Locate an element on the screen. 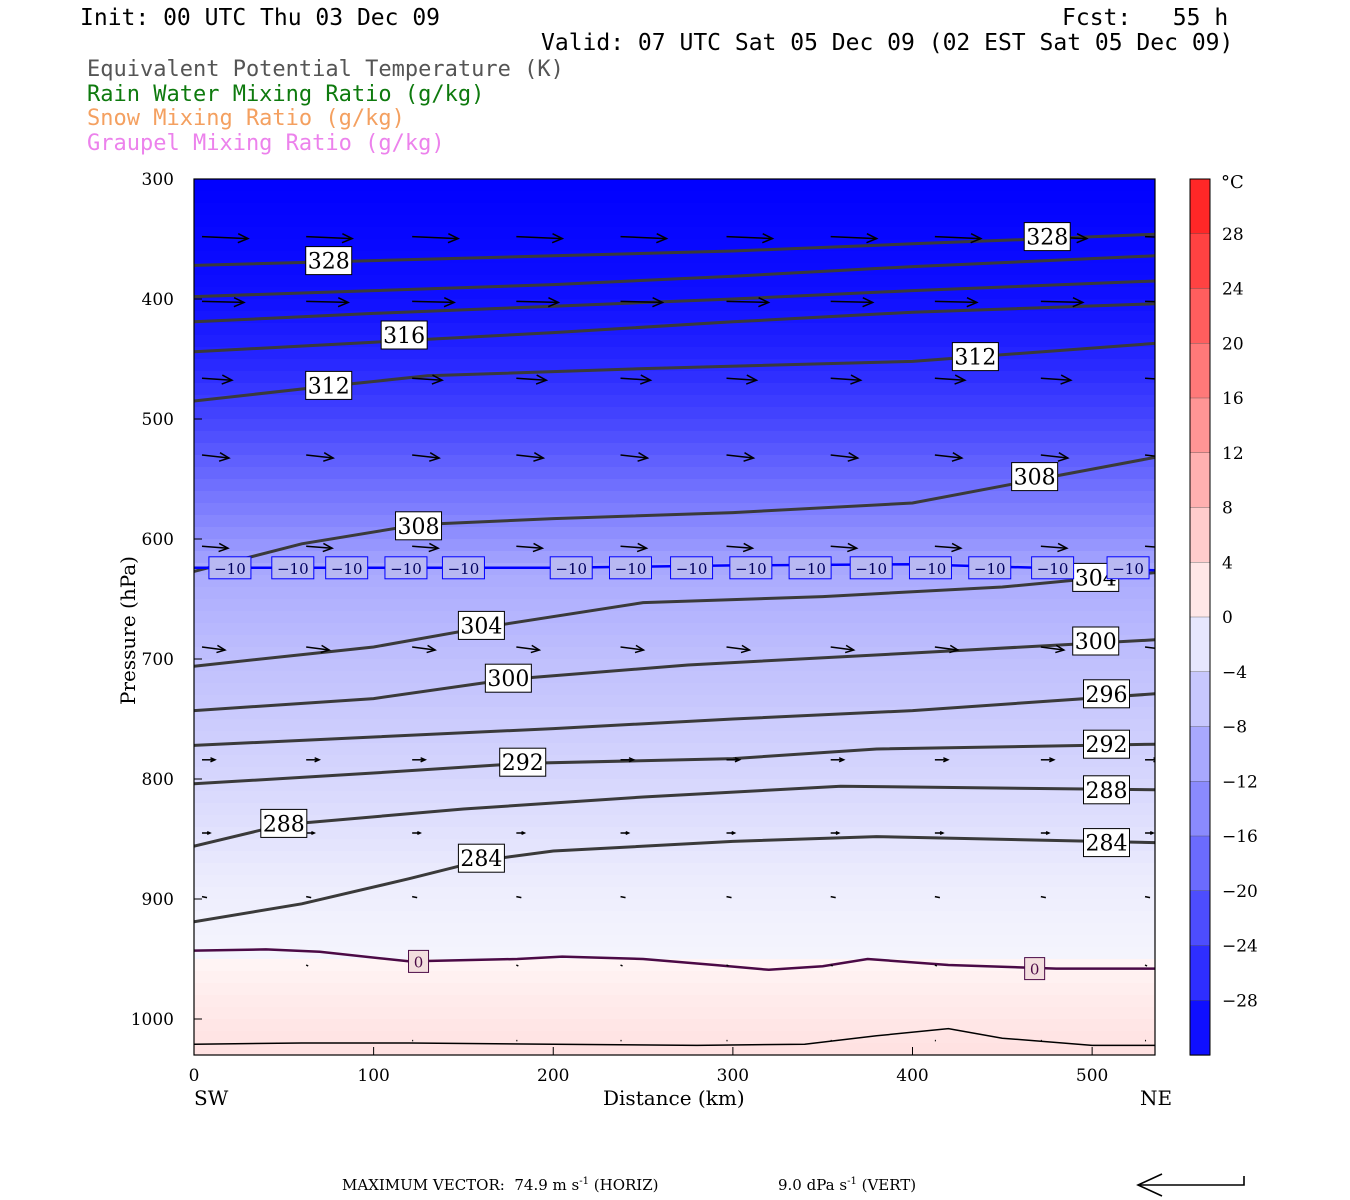 This screenshot has height=1200, width=1350. vert-unit: (VERT) is located at coordinates (889, 1185).